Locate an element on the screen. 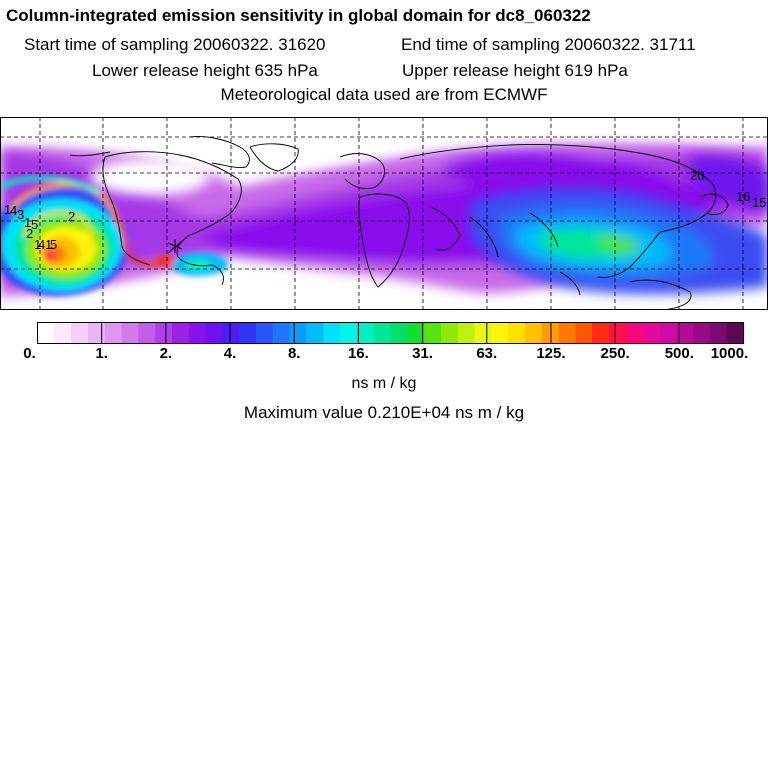 Image resolution: width=768 pixels, height=768 pixels. flight-track is located at coordinates (175, 246).